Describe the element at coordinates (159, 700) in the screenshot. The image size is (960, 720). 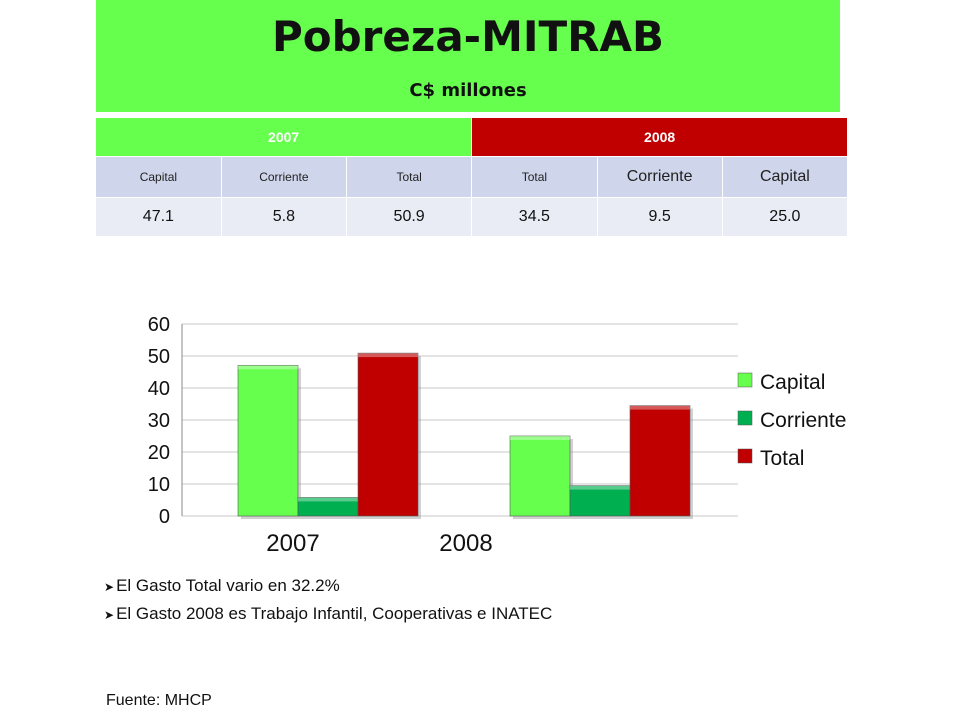
I see `source-note: Fuente: MHCP` at that location.